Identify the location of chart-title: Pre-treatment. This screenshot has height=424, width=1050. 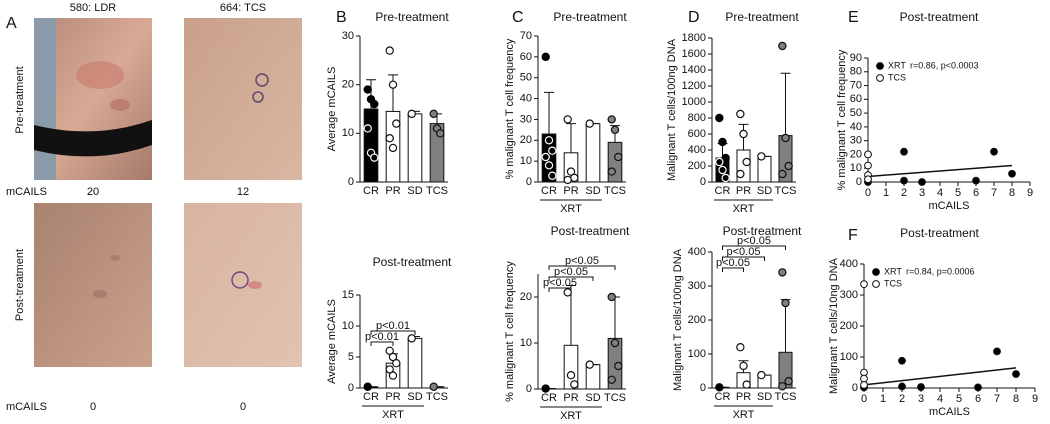
(590, 17).